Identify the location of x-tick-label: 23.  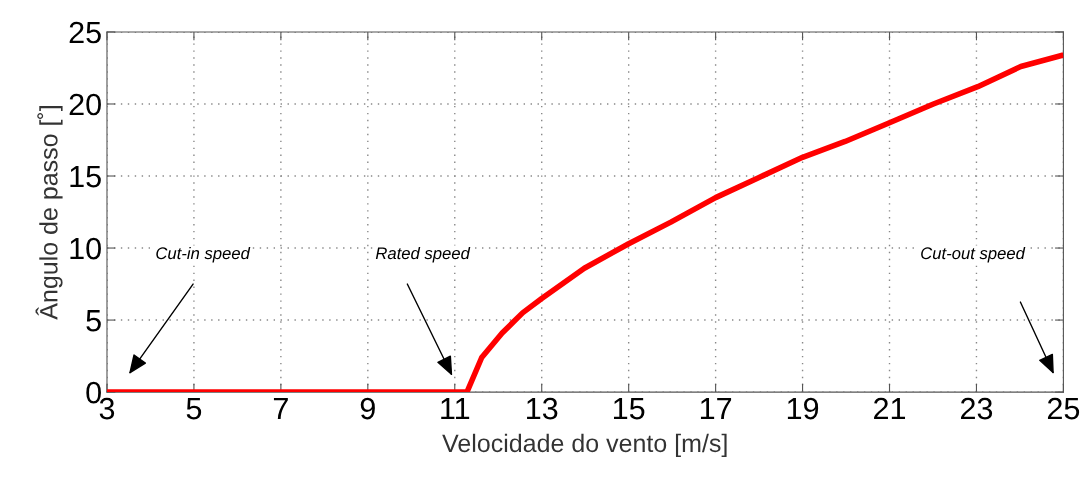
(977, 408).